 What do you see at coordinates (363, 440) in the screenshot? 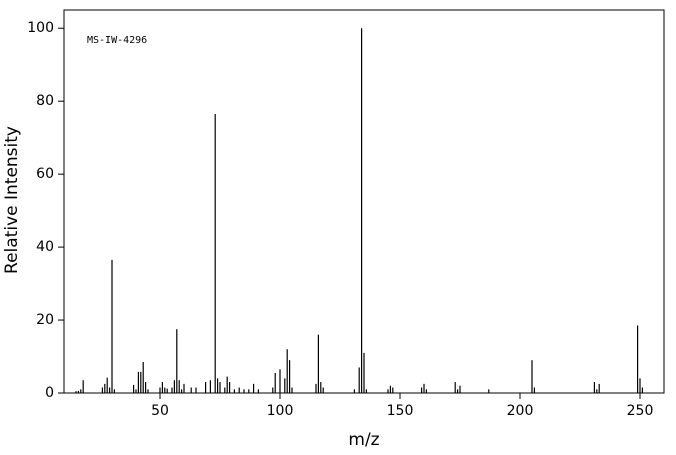
I see `x-axis-label: m/z` at bounding box center [363, 440].